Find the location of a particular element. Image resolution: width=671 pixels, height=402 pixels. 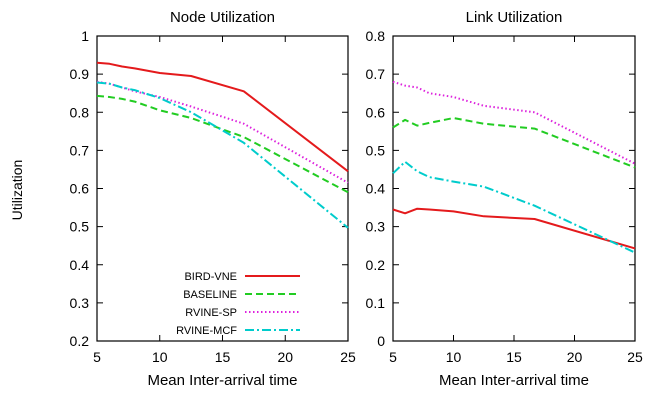

y-tick-label: 1 is located at coordinates (85, 36).